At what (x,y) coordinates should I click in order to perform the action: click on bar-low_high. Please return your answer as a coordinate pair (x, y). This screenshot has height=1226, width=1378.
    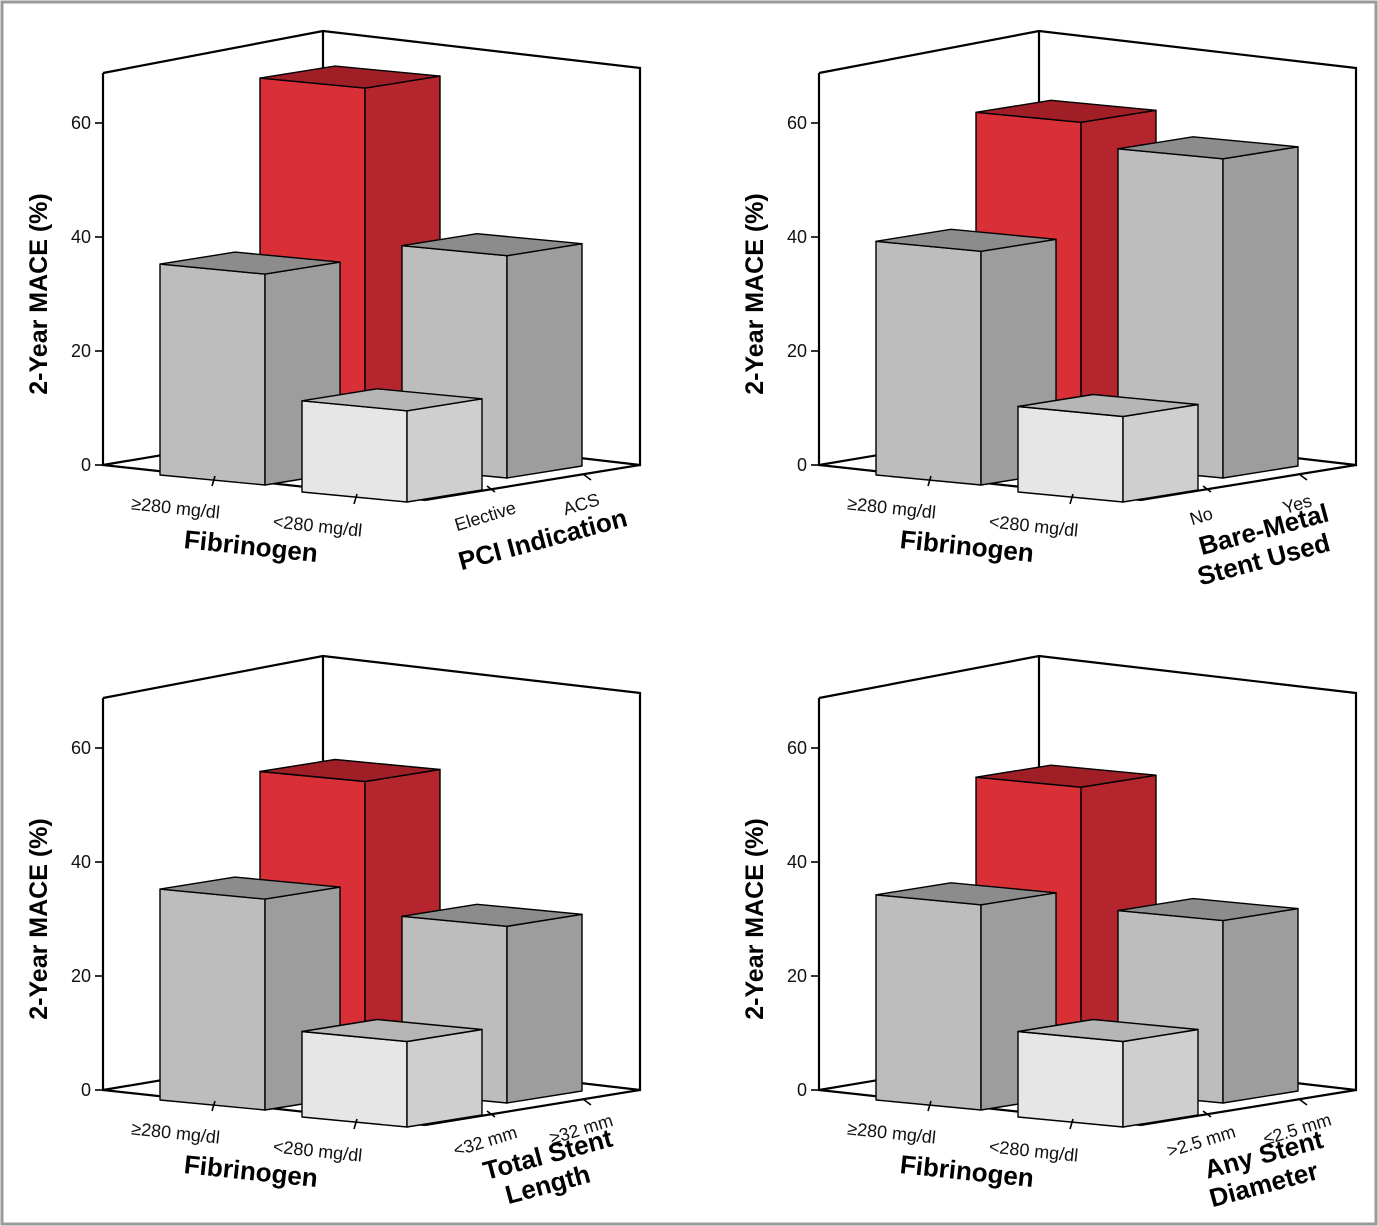
    Looking at the image, I should click on (1208, 307).